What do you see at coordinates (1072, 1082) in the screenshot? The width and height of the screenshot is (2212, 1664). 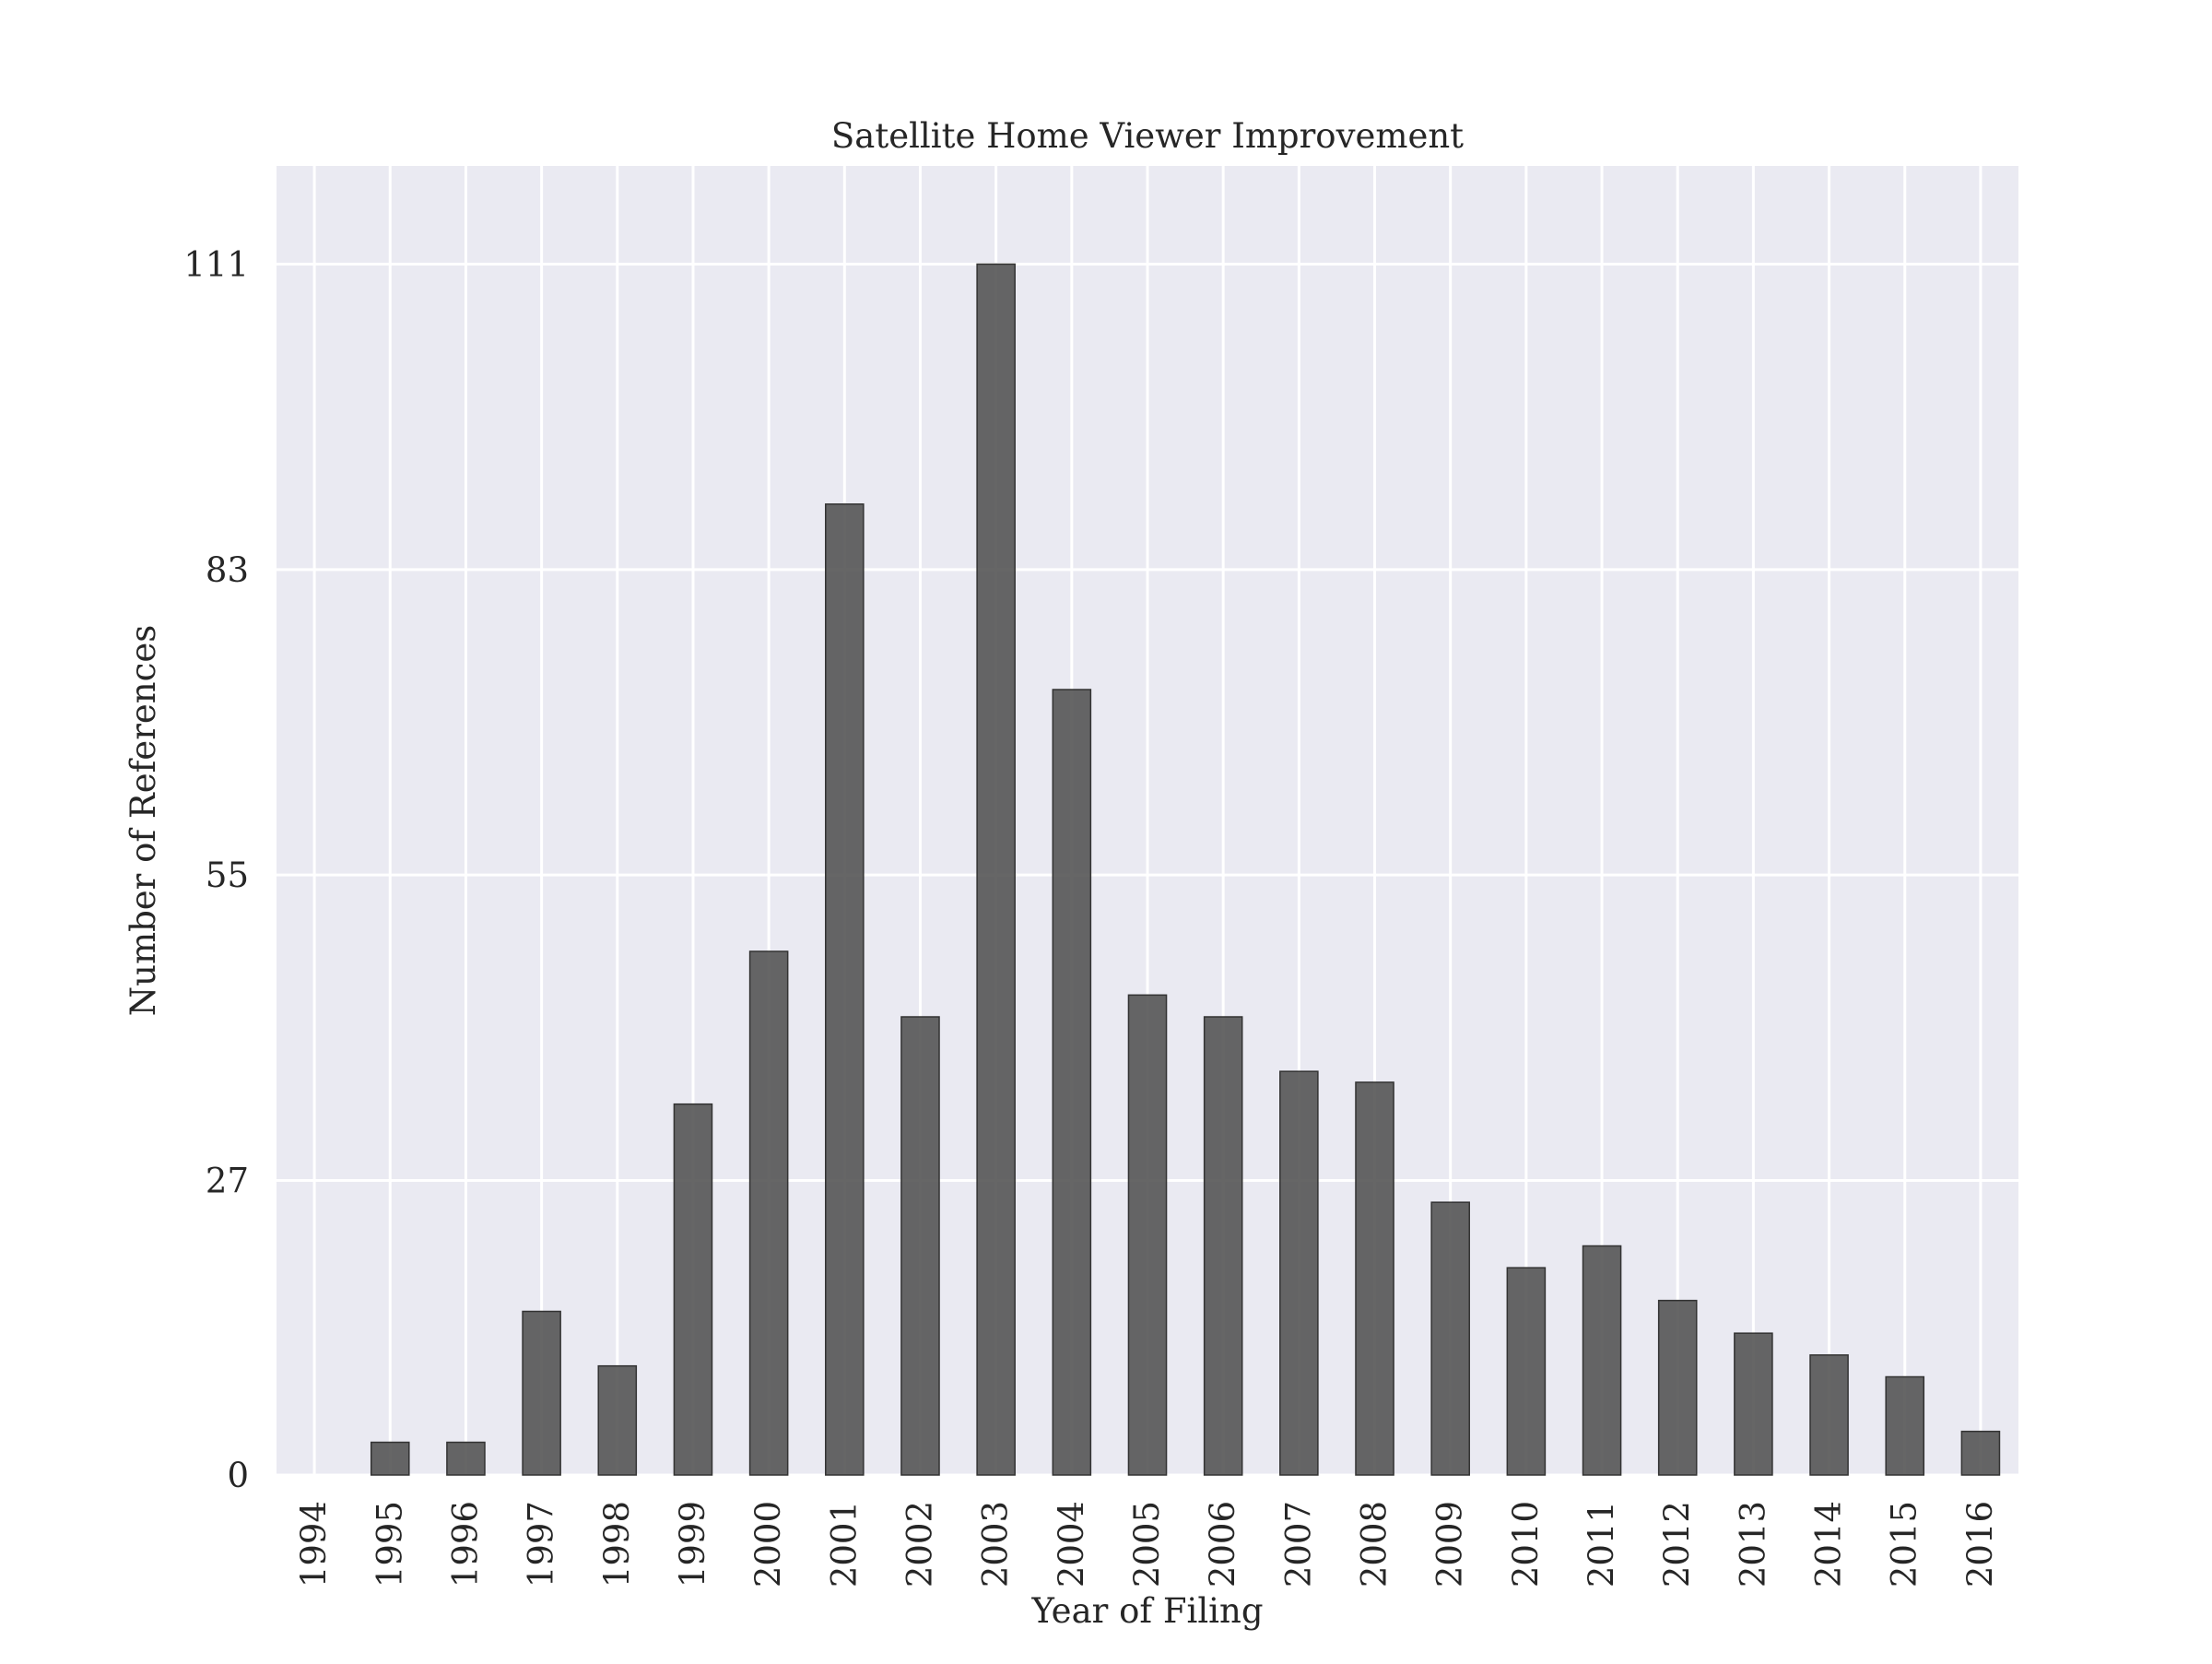 I see `bar-2004` at bounding box center [1072, 1082].